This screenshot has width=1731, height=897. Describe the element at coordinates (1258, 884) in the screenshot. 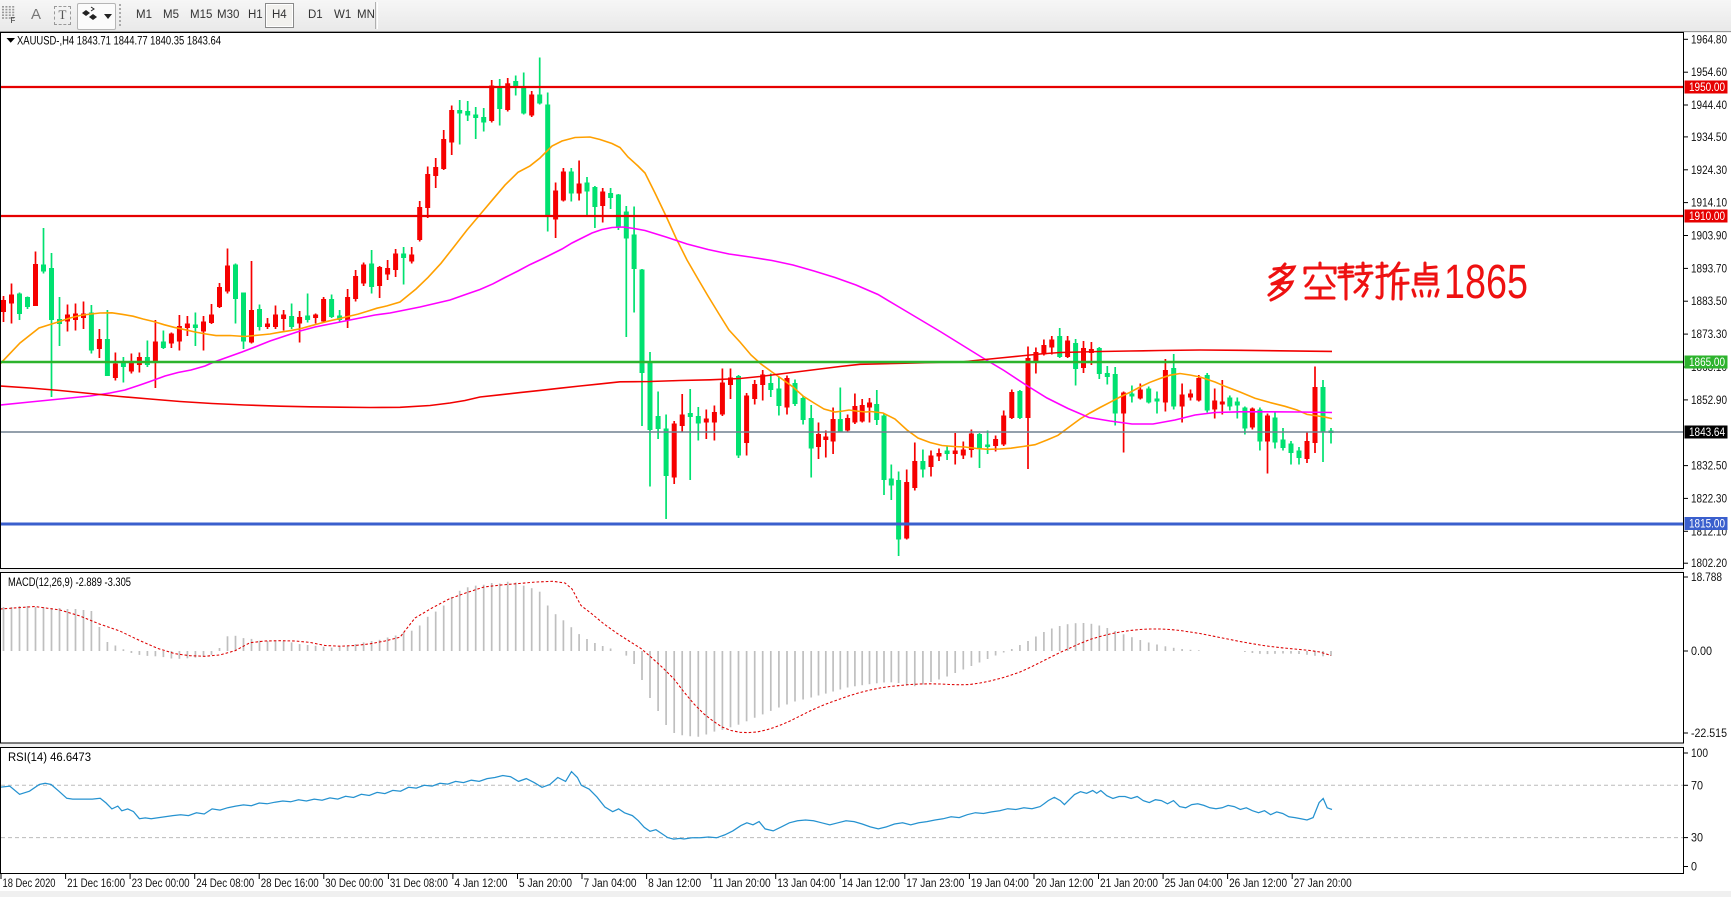

I see `svg-text: 26 Jan 12:00` at that location.